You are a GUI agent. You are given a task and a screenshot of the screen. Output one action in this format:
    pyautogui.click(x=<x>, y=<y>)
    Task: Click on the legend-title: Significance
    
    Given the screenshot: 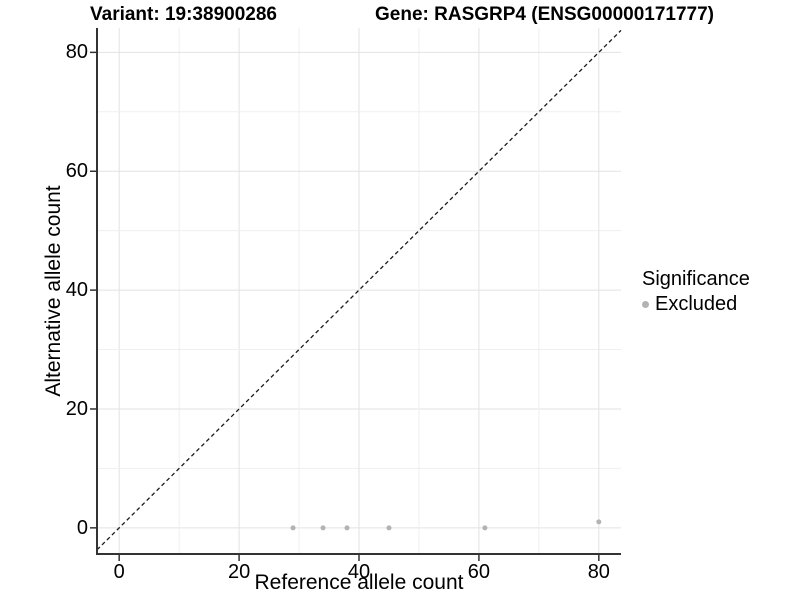 What is the action you would take?
    pyautogui.click(x=696, y=279)
    